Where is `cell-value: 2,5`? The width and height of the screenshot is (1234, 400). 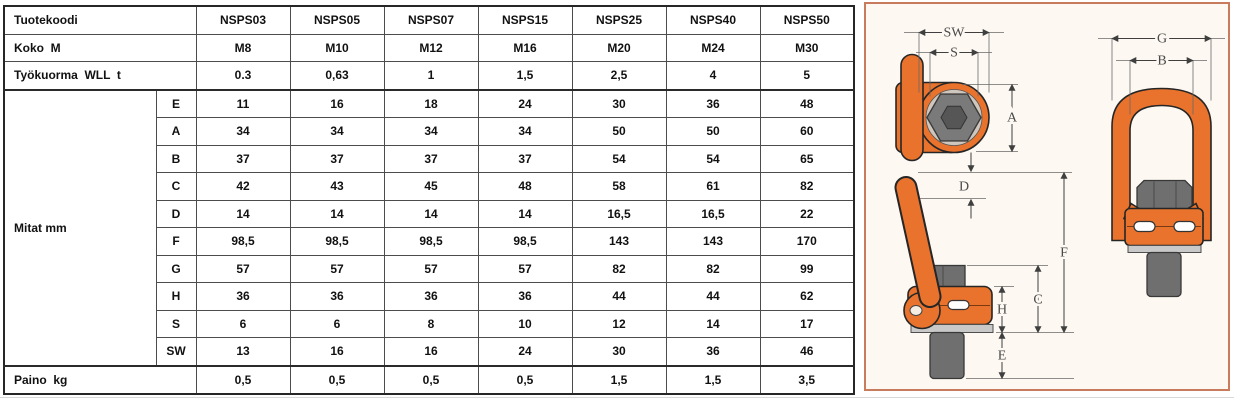 cell-value: 2,5 is located at coordinates (619, 76).